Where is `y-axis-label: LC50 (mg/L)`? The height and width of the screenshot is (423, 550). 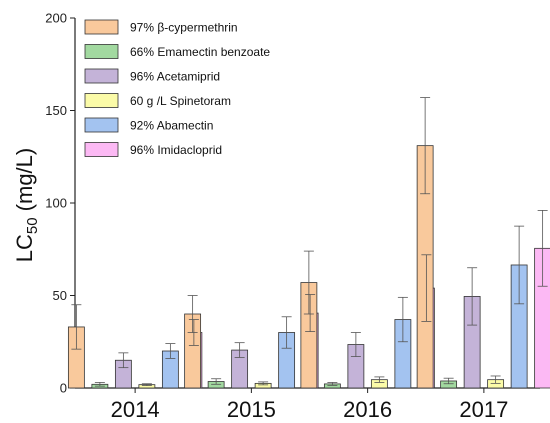
y-axis-label: LC50 (mg/L) is located at coordinates (26, 205).